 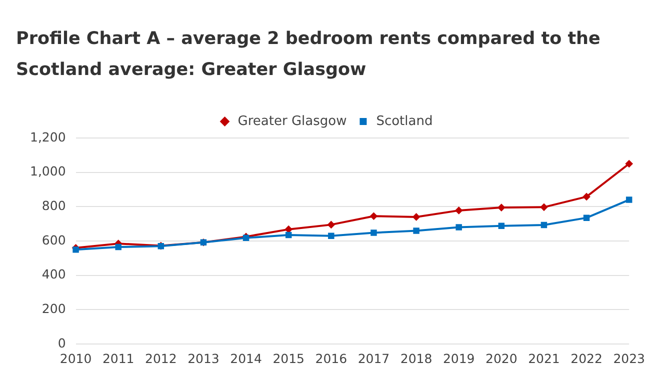 I want to click on x-tick-label: 2015, so click(x=288, y=358).